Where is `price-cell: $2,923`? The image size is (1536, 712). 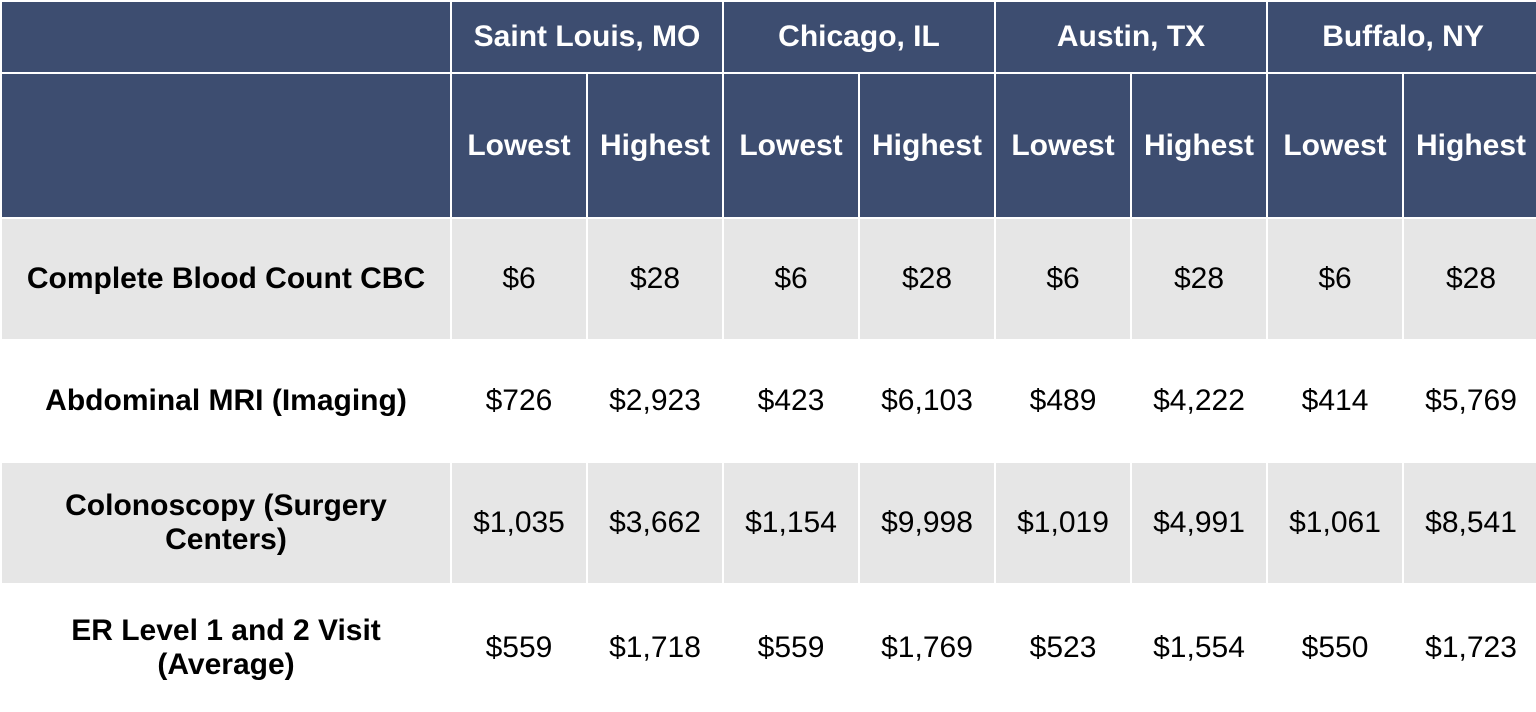
price-cell: $2,923 is located at coordinates (655, 401).